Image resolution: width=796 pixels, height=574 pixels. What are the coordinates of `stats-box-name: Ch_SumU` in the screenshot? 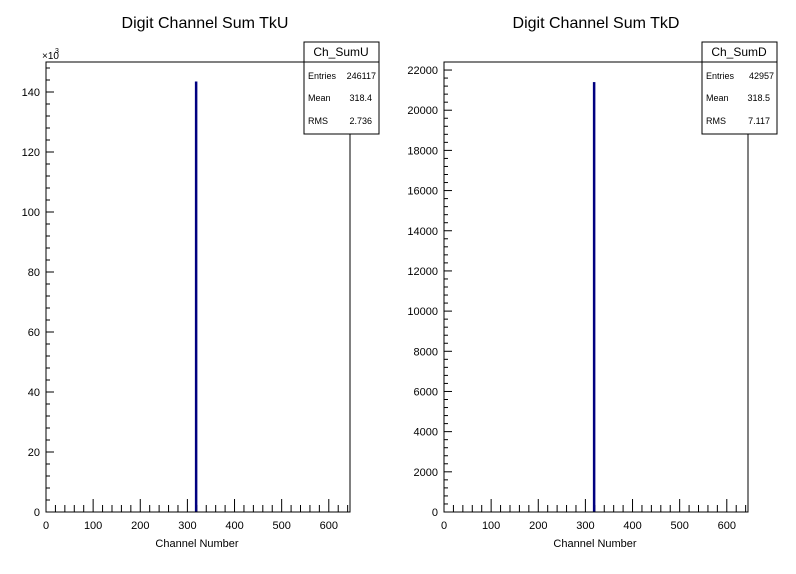 It's located at (340, 52).